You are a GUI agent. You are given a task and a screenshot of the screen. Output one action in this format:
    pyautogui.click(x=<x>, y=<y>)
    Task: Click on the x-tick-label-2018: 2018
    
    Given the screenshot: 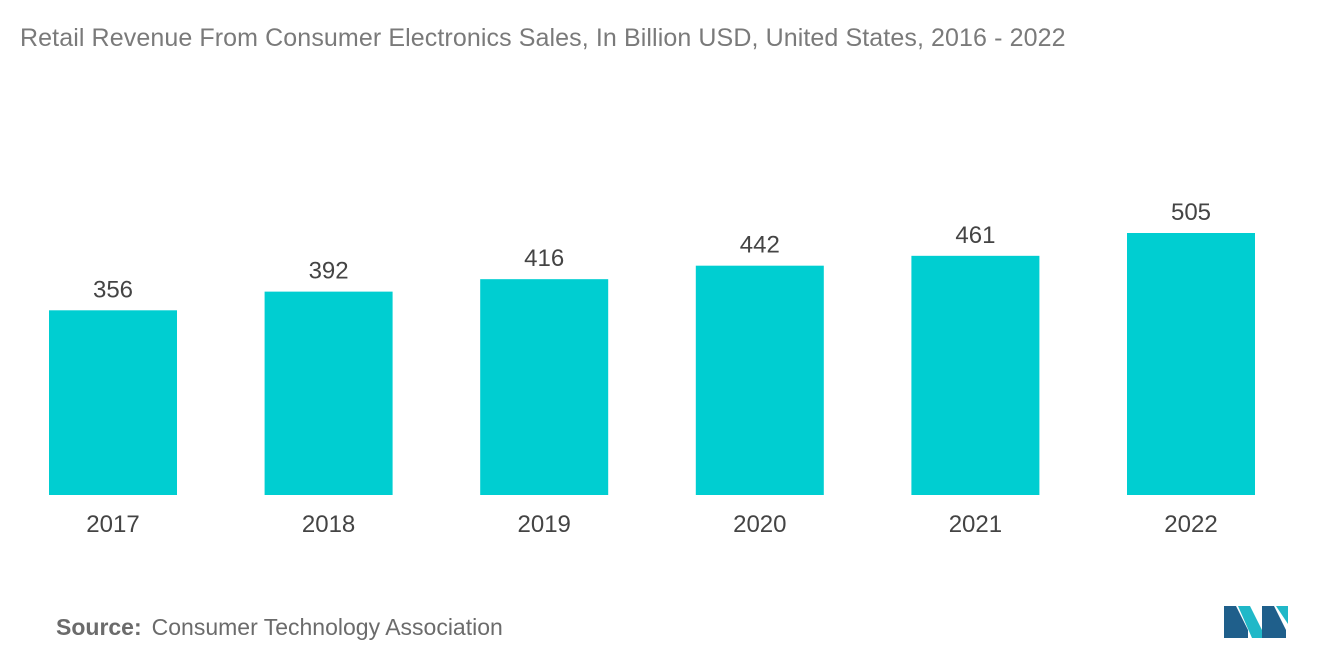 What is the action you would take?
    pyautogui.click(x=328, y=524)
    